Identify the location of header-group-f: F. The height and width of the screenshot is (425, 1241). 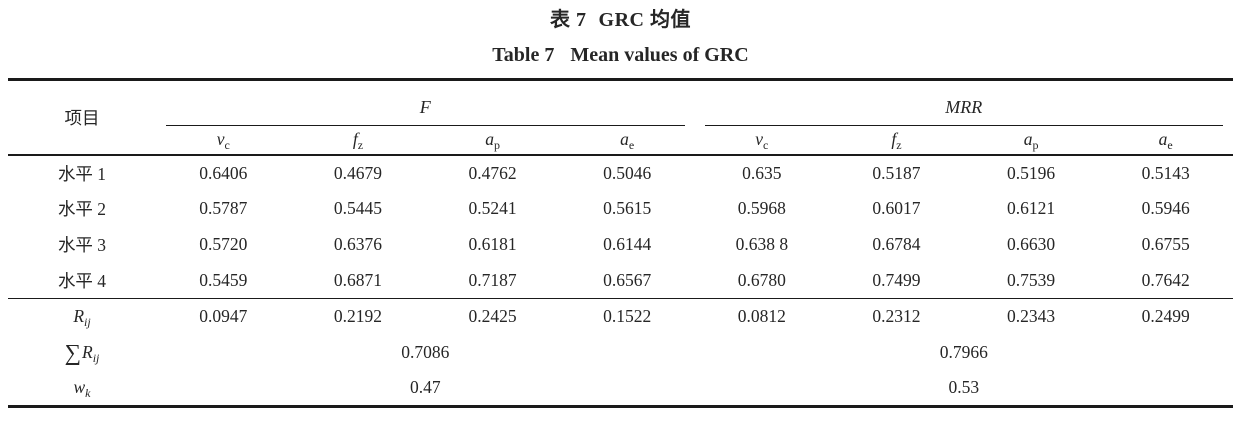
(425, 103).